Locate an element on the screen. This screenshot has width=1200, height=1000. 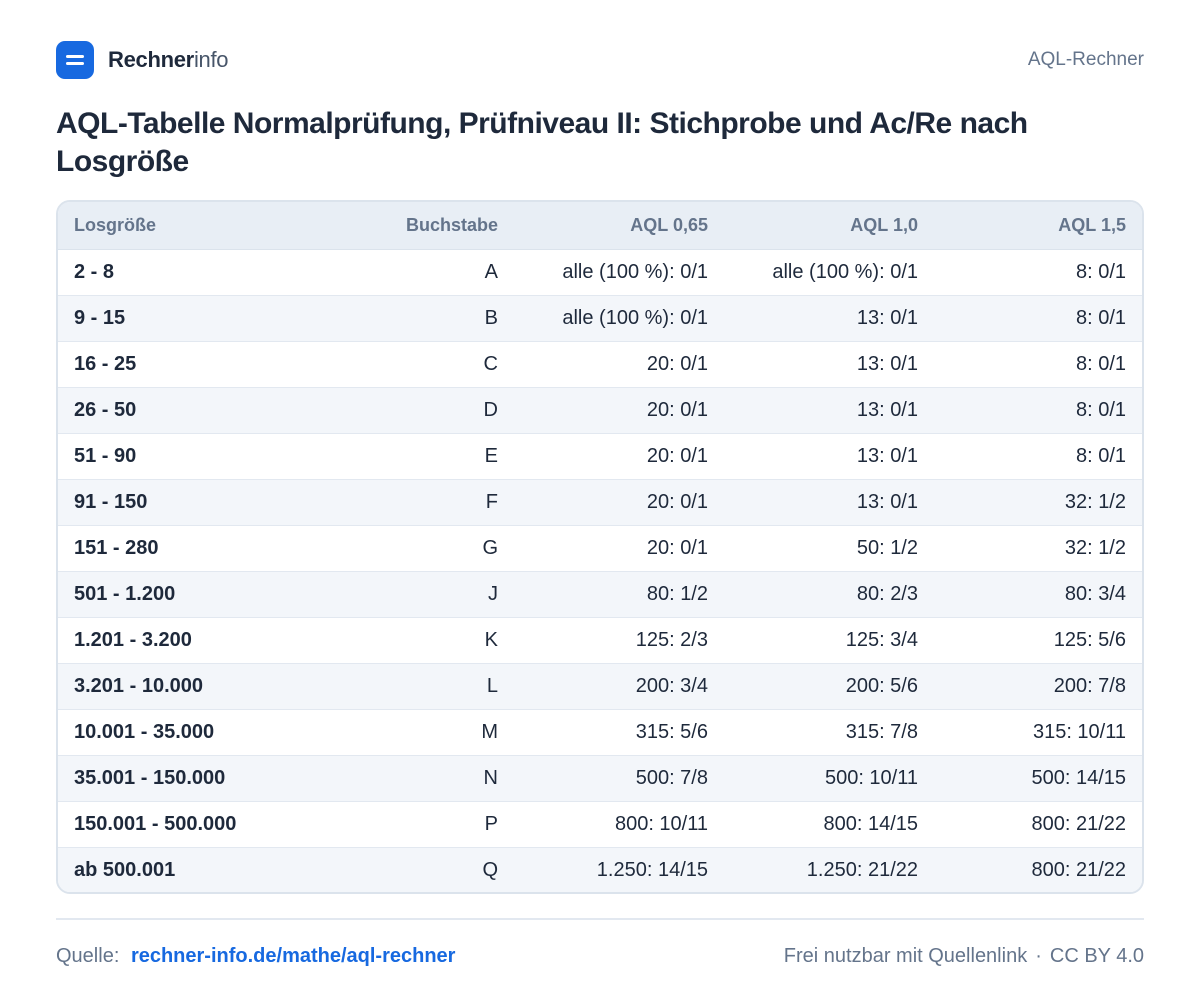
table-cell: 501 - 1.200 is located at coordinates (125, 593).